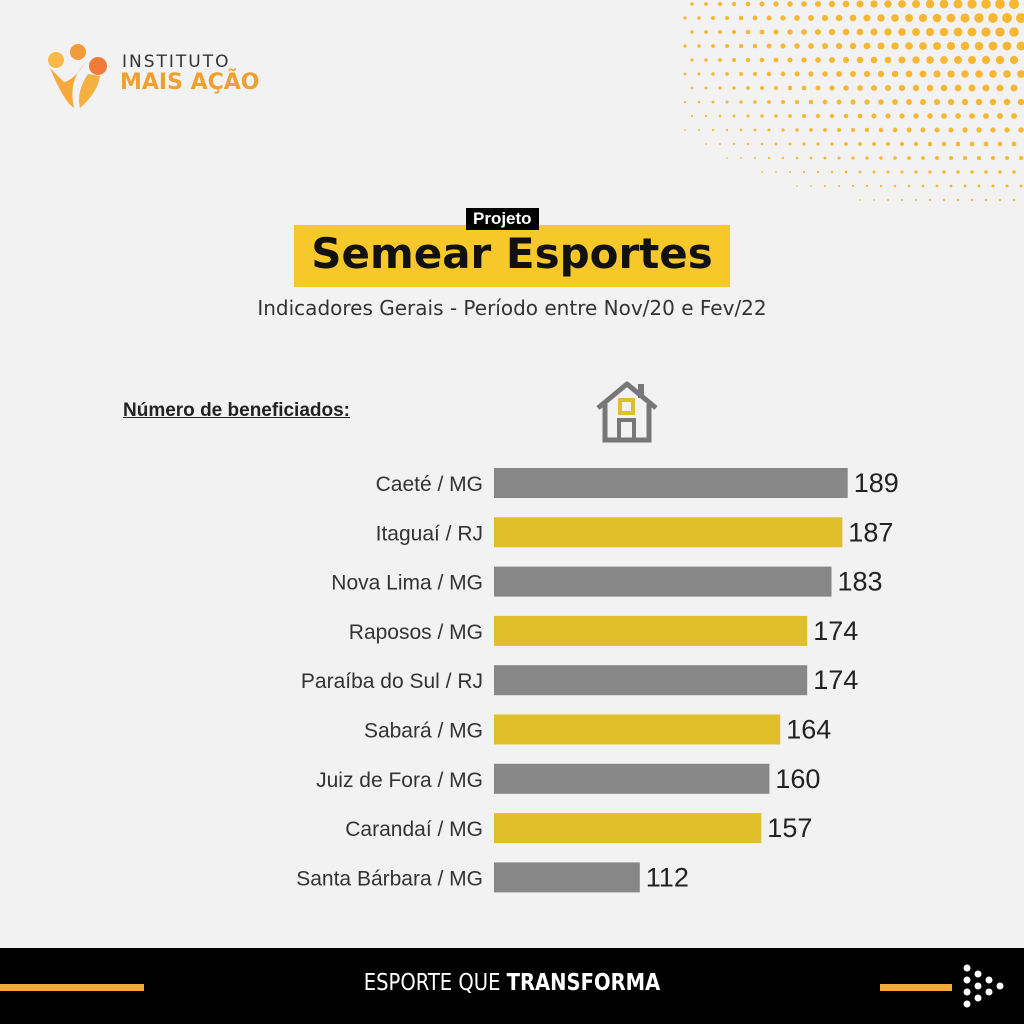 Image resolution: width=1024 pixels, height=1024 pixels. What do you see at coordinates (835, 680) in the screenshot?
I see `value-label: 174` at bounding box center [835, 680].